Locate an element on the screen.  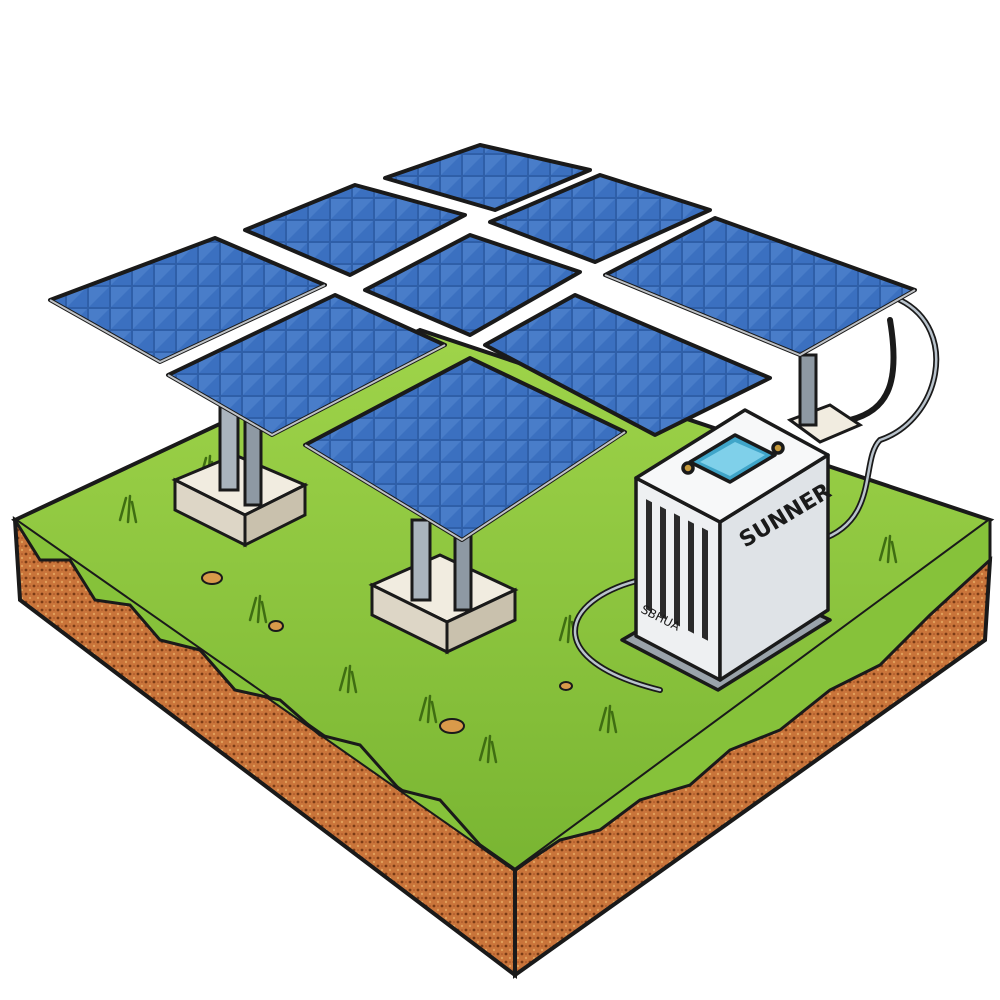
cable is located at coordinates (872, 370).